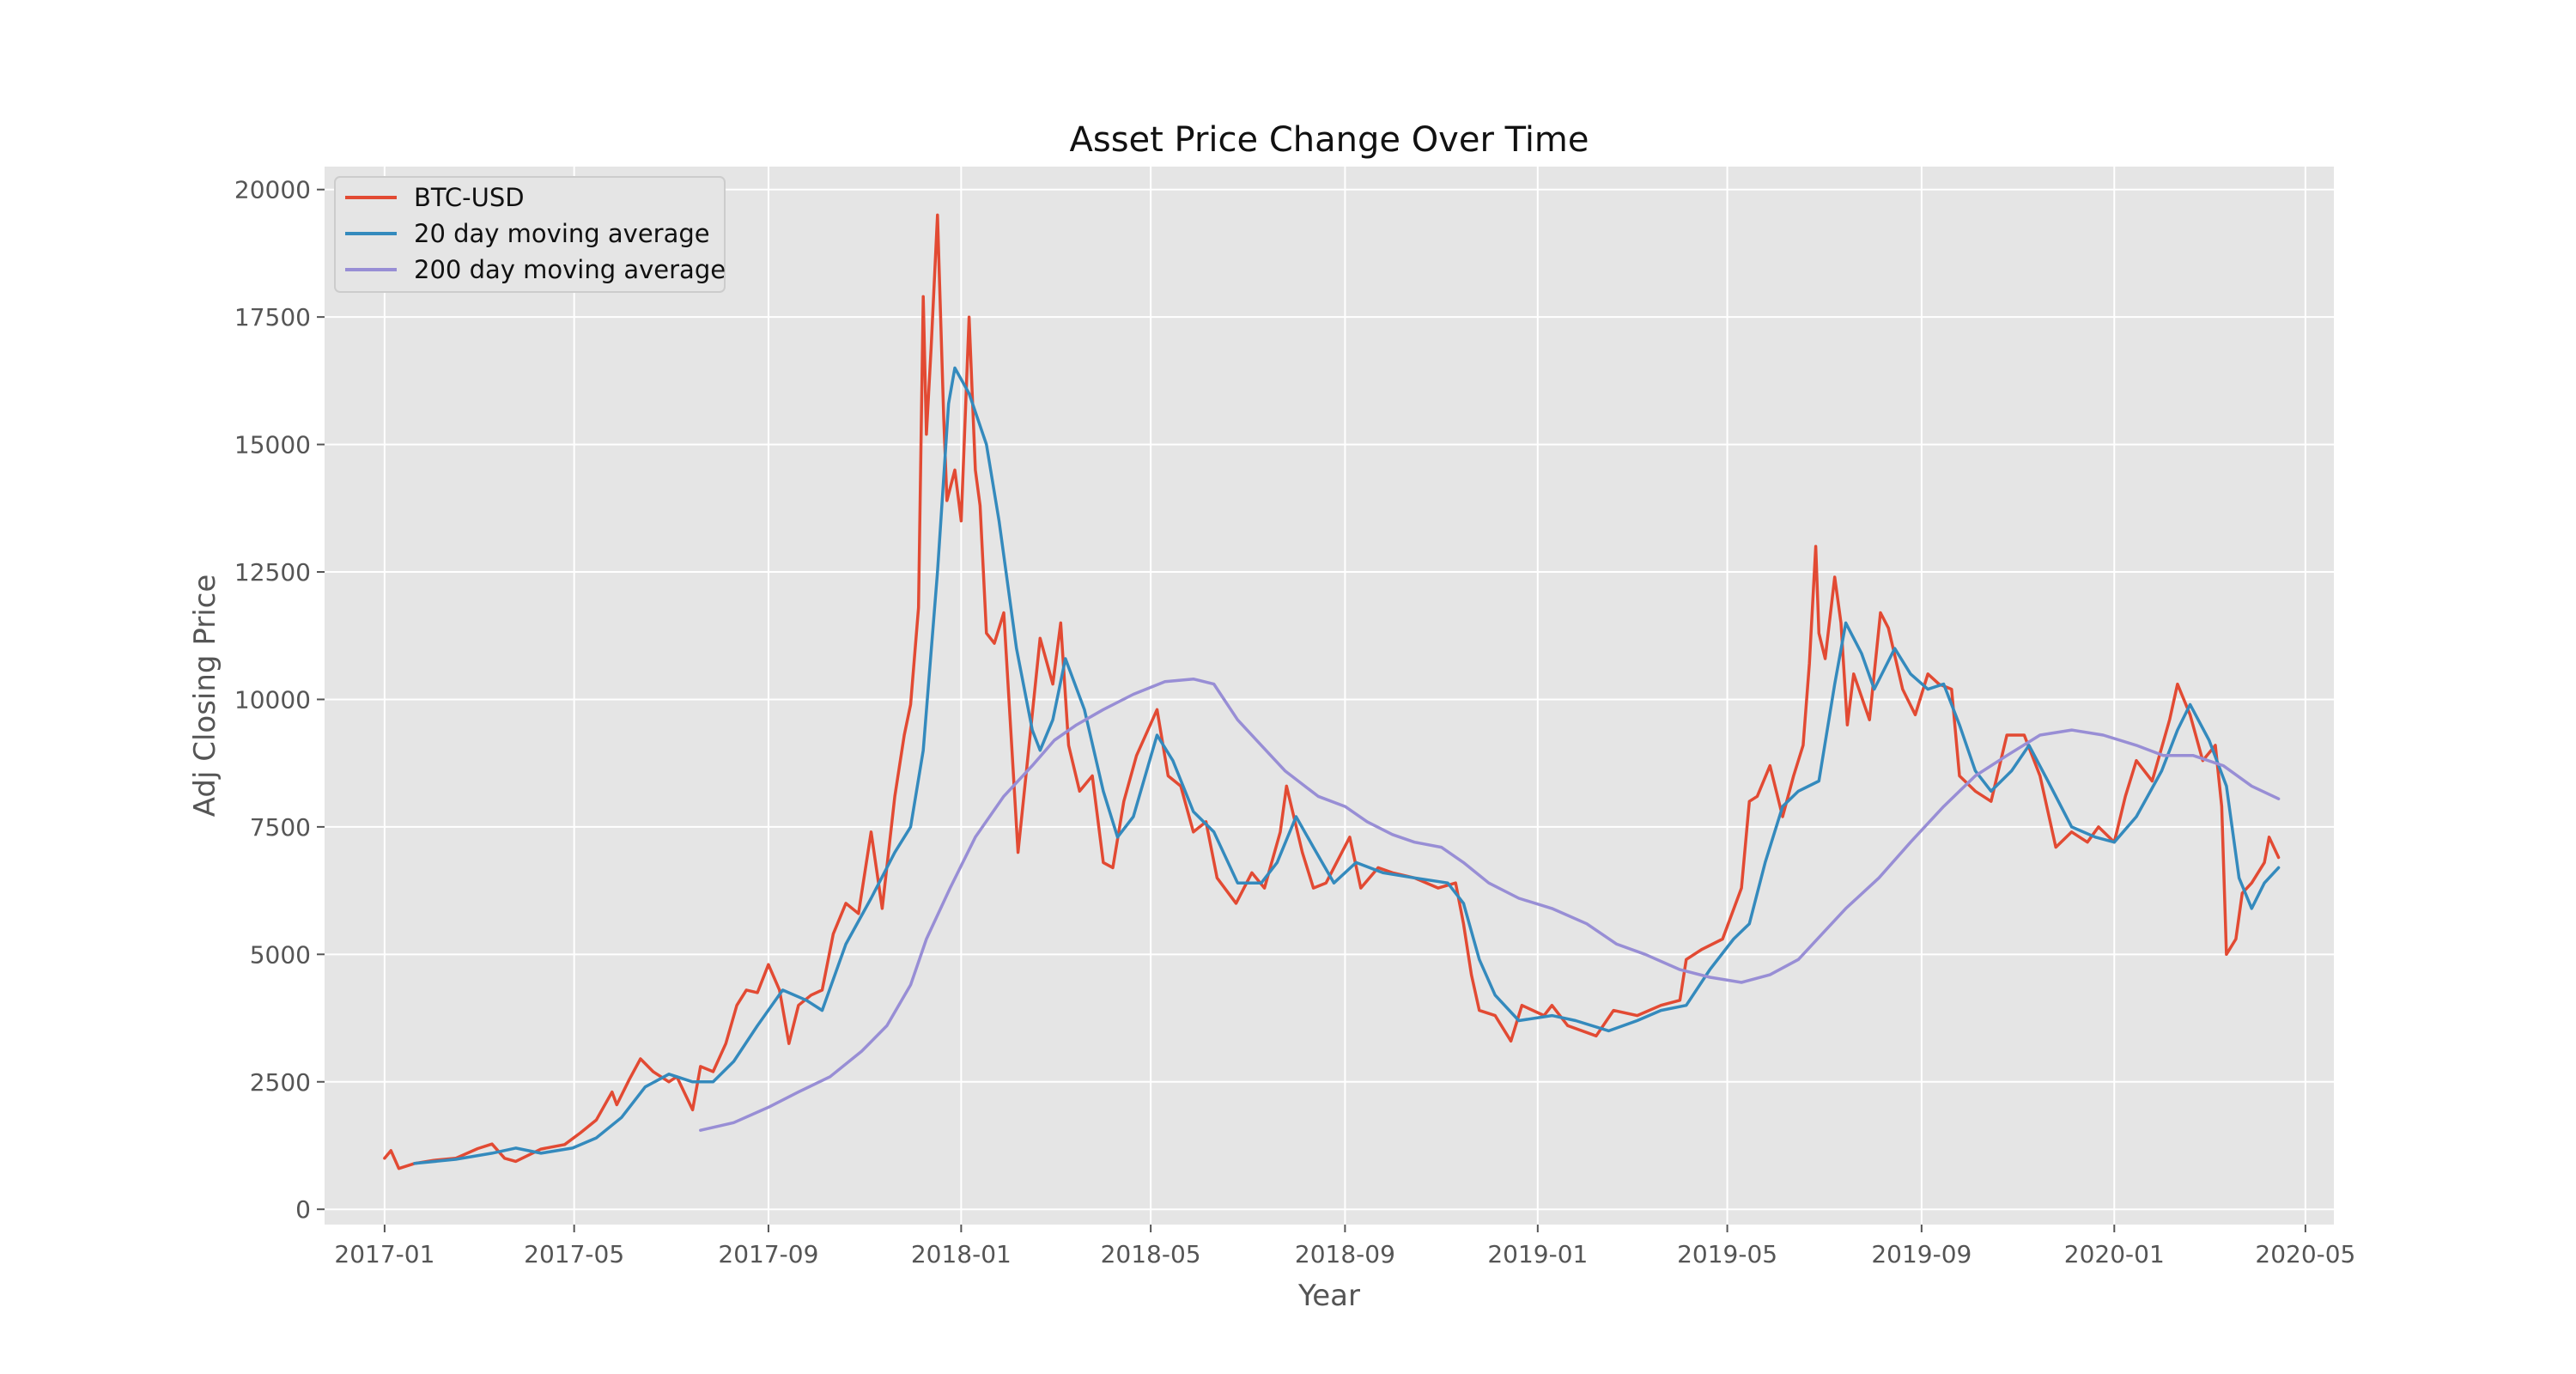 The image size is (2576, 1374). I want to click on legend-label-20-day-ma: 20 day moving average, so click(562, 233).